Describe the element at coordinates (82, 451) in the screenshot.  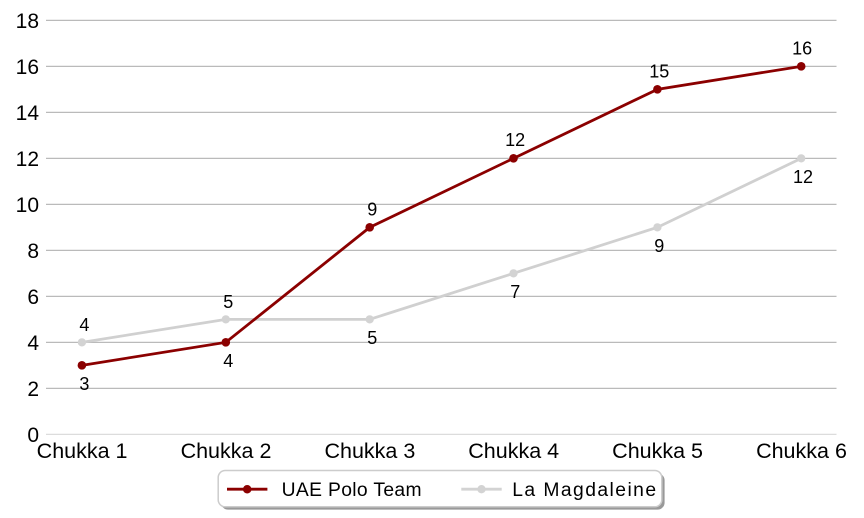
I see `svg-text: Chukka 1` at that location.